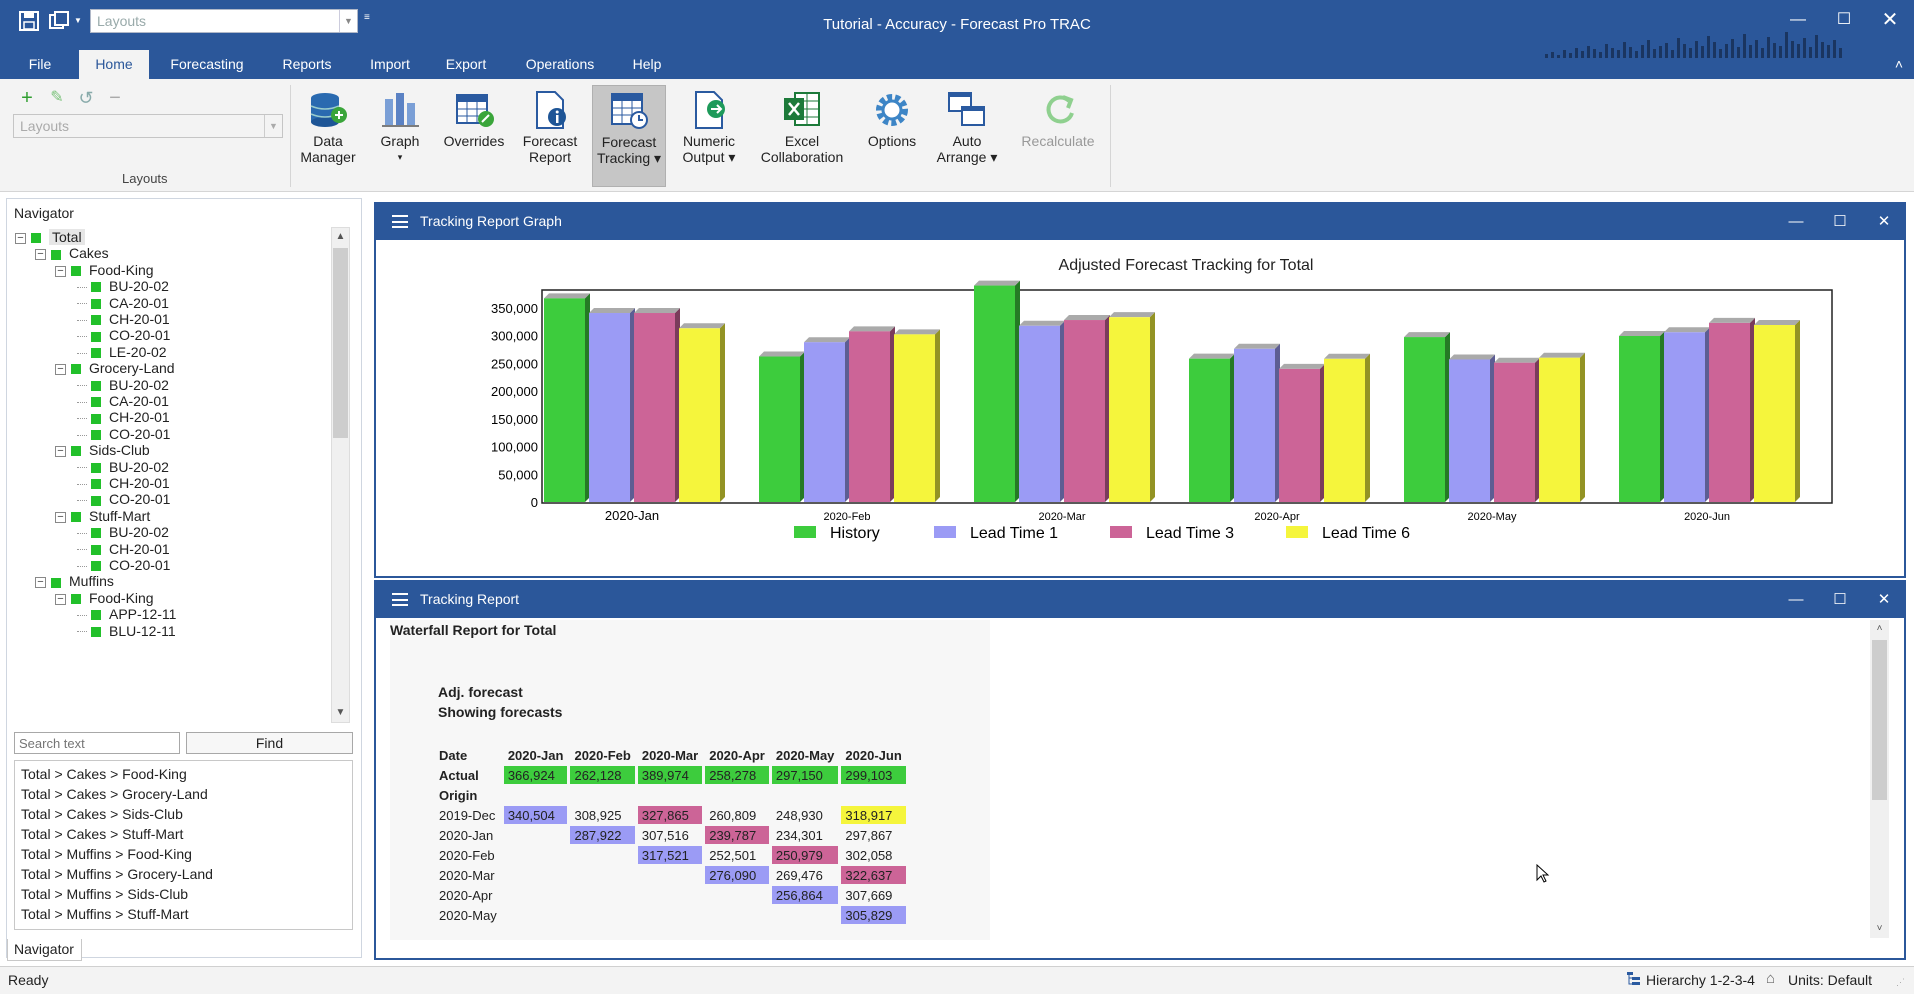 Image resolution: width=1914 pixels, height=994 pixels. Describe the element at coordinates (560, 64) in the screenshot. I see `tab-operations: Operations` at that location.